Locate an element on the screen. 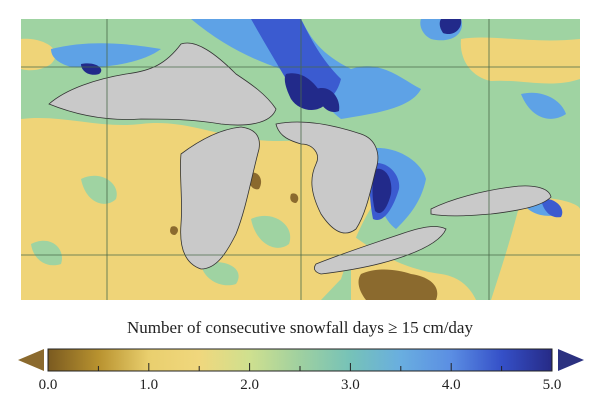  colorbar-tick-label: 4.0 is located at coordinates (451, 385).